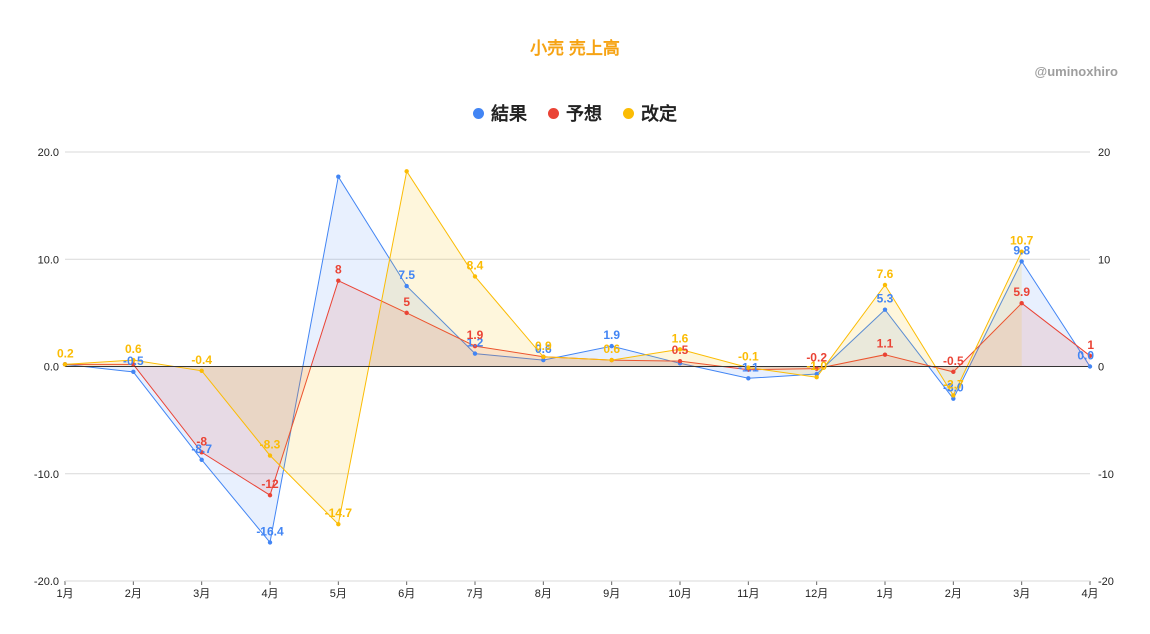 The width and height of the screenshot is (1150, 634). What do you see at coordinates (270, 531) in the screenshot?
I see `data-label-results: -16.4` at bounding box center [270, 531].